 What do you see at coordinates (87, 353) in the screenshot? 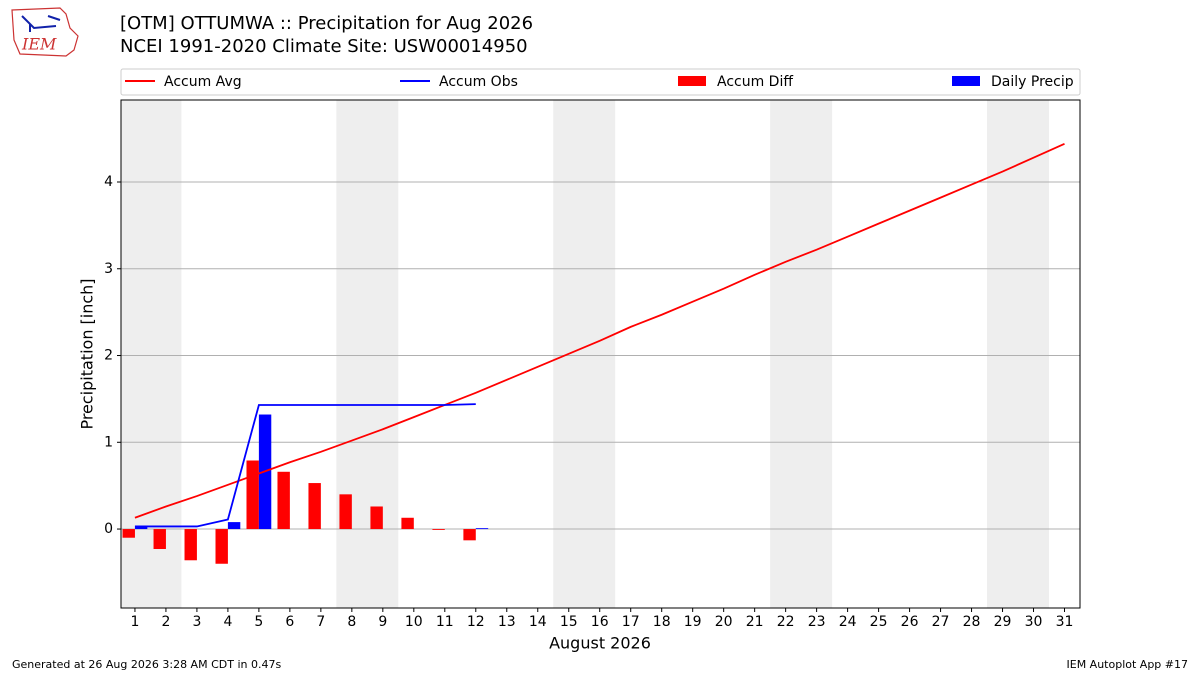
I see `y-axis-label: Precipitation [inch]` at bounding box center [87, 353].